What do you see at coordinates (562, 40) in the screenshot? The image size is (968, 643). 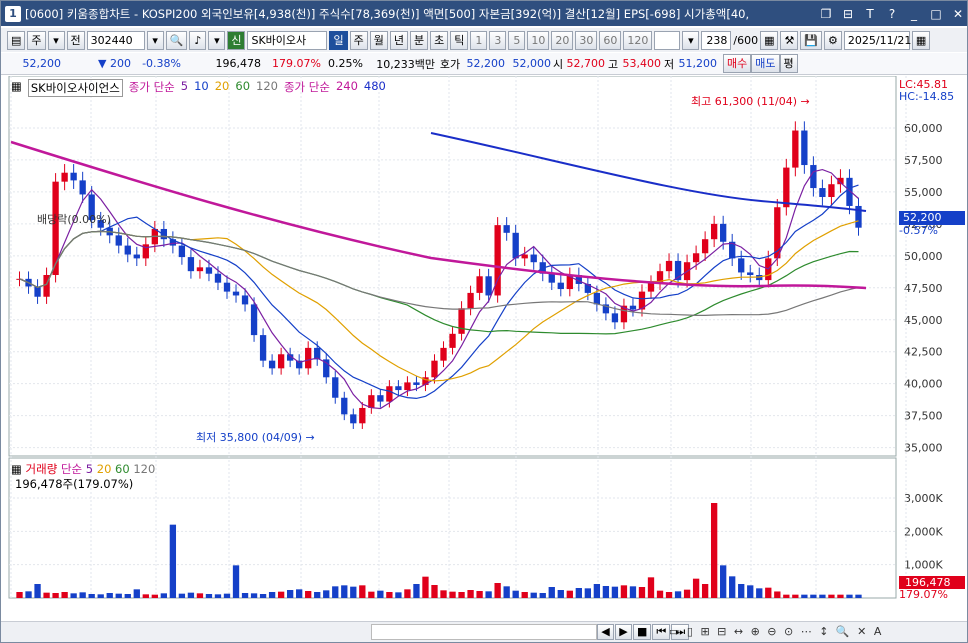 I see `minute-20: 20` at bounding box center [562, 40].